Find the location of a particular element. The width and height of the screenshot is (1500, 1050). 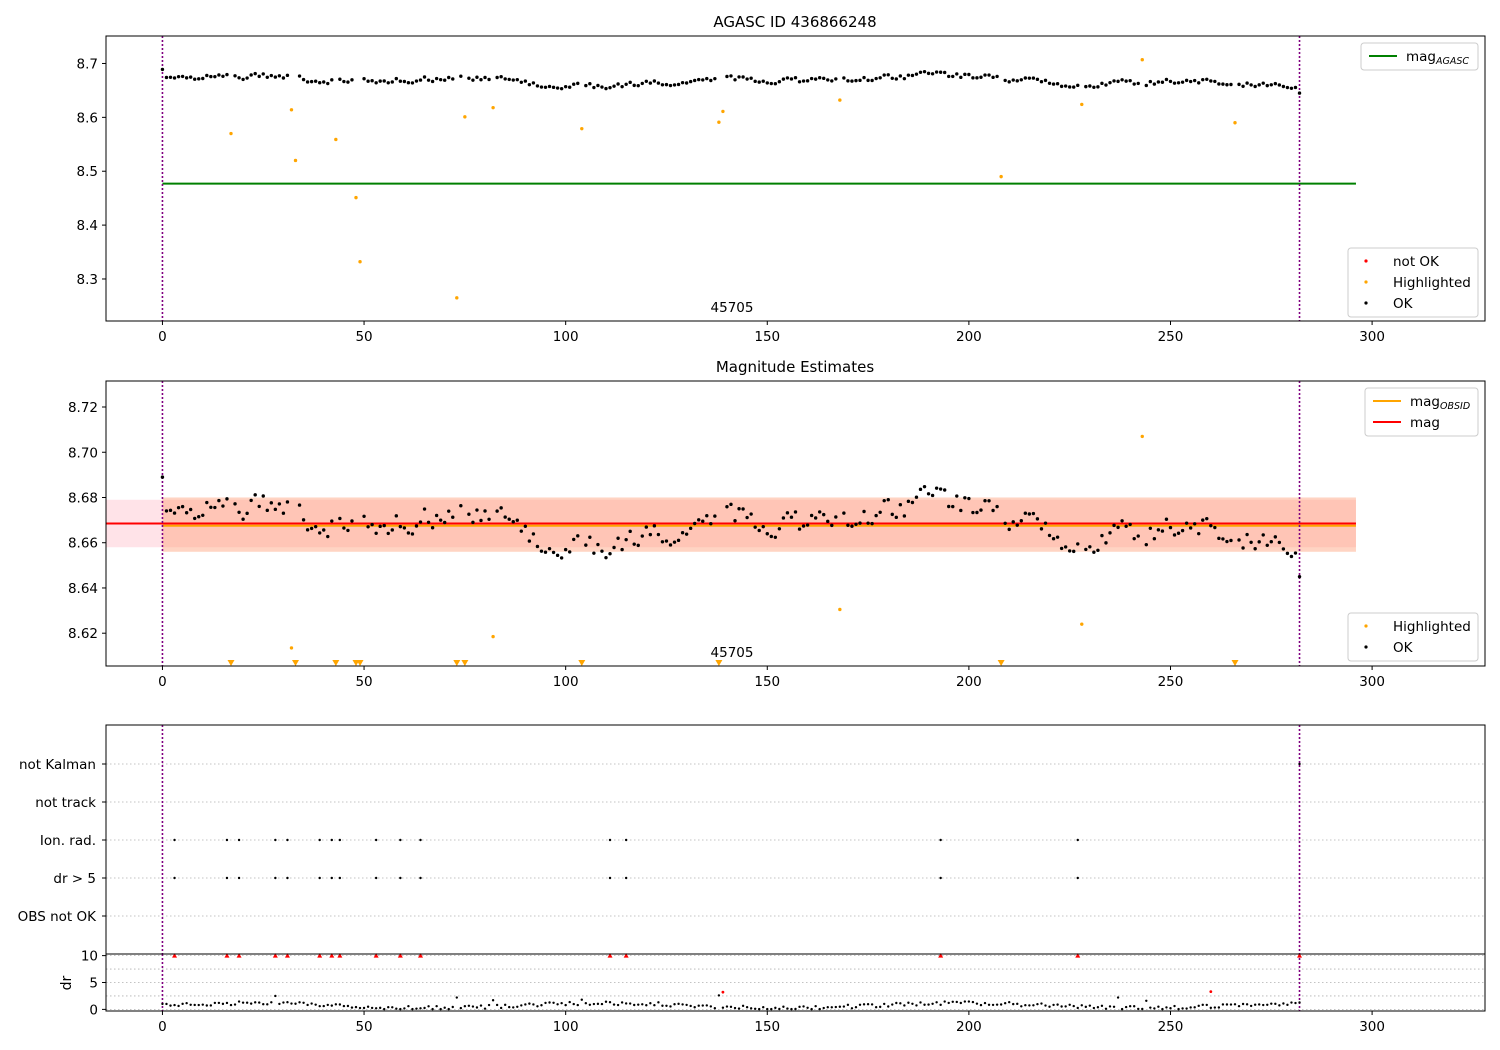

legend-label: OK is located at coordinates (1403, 304).